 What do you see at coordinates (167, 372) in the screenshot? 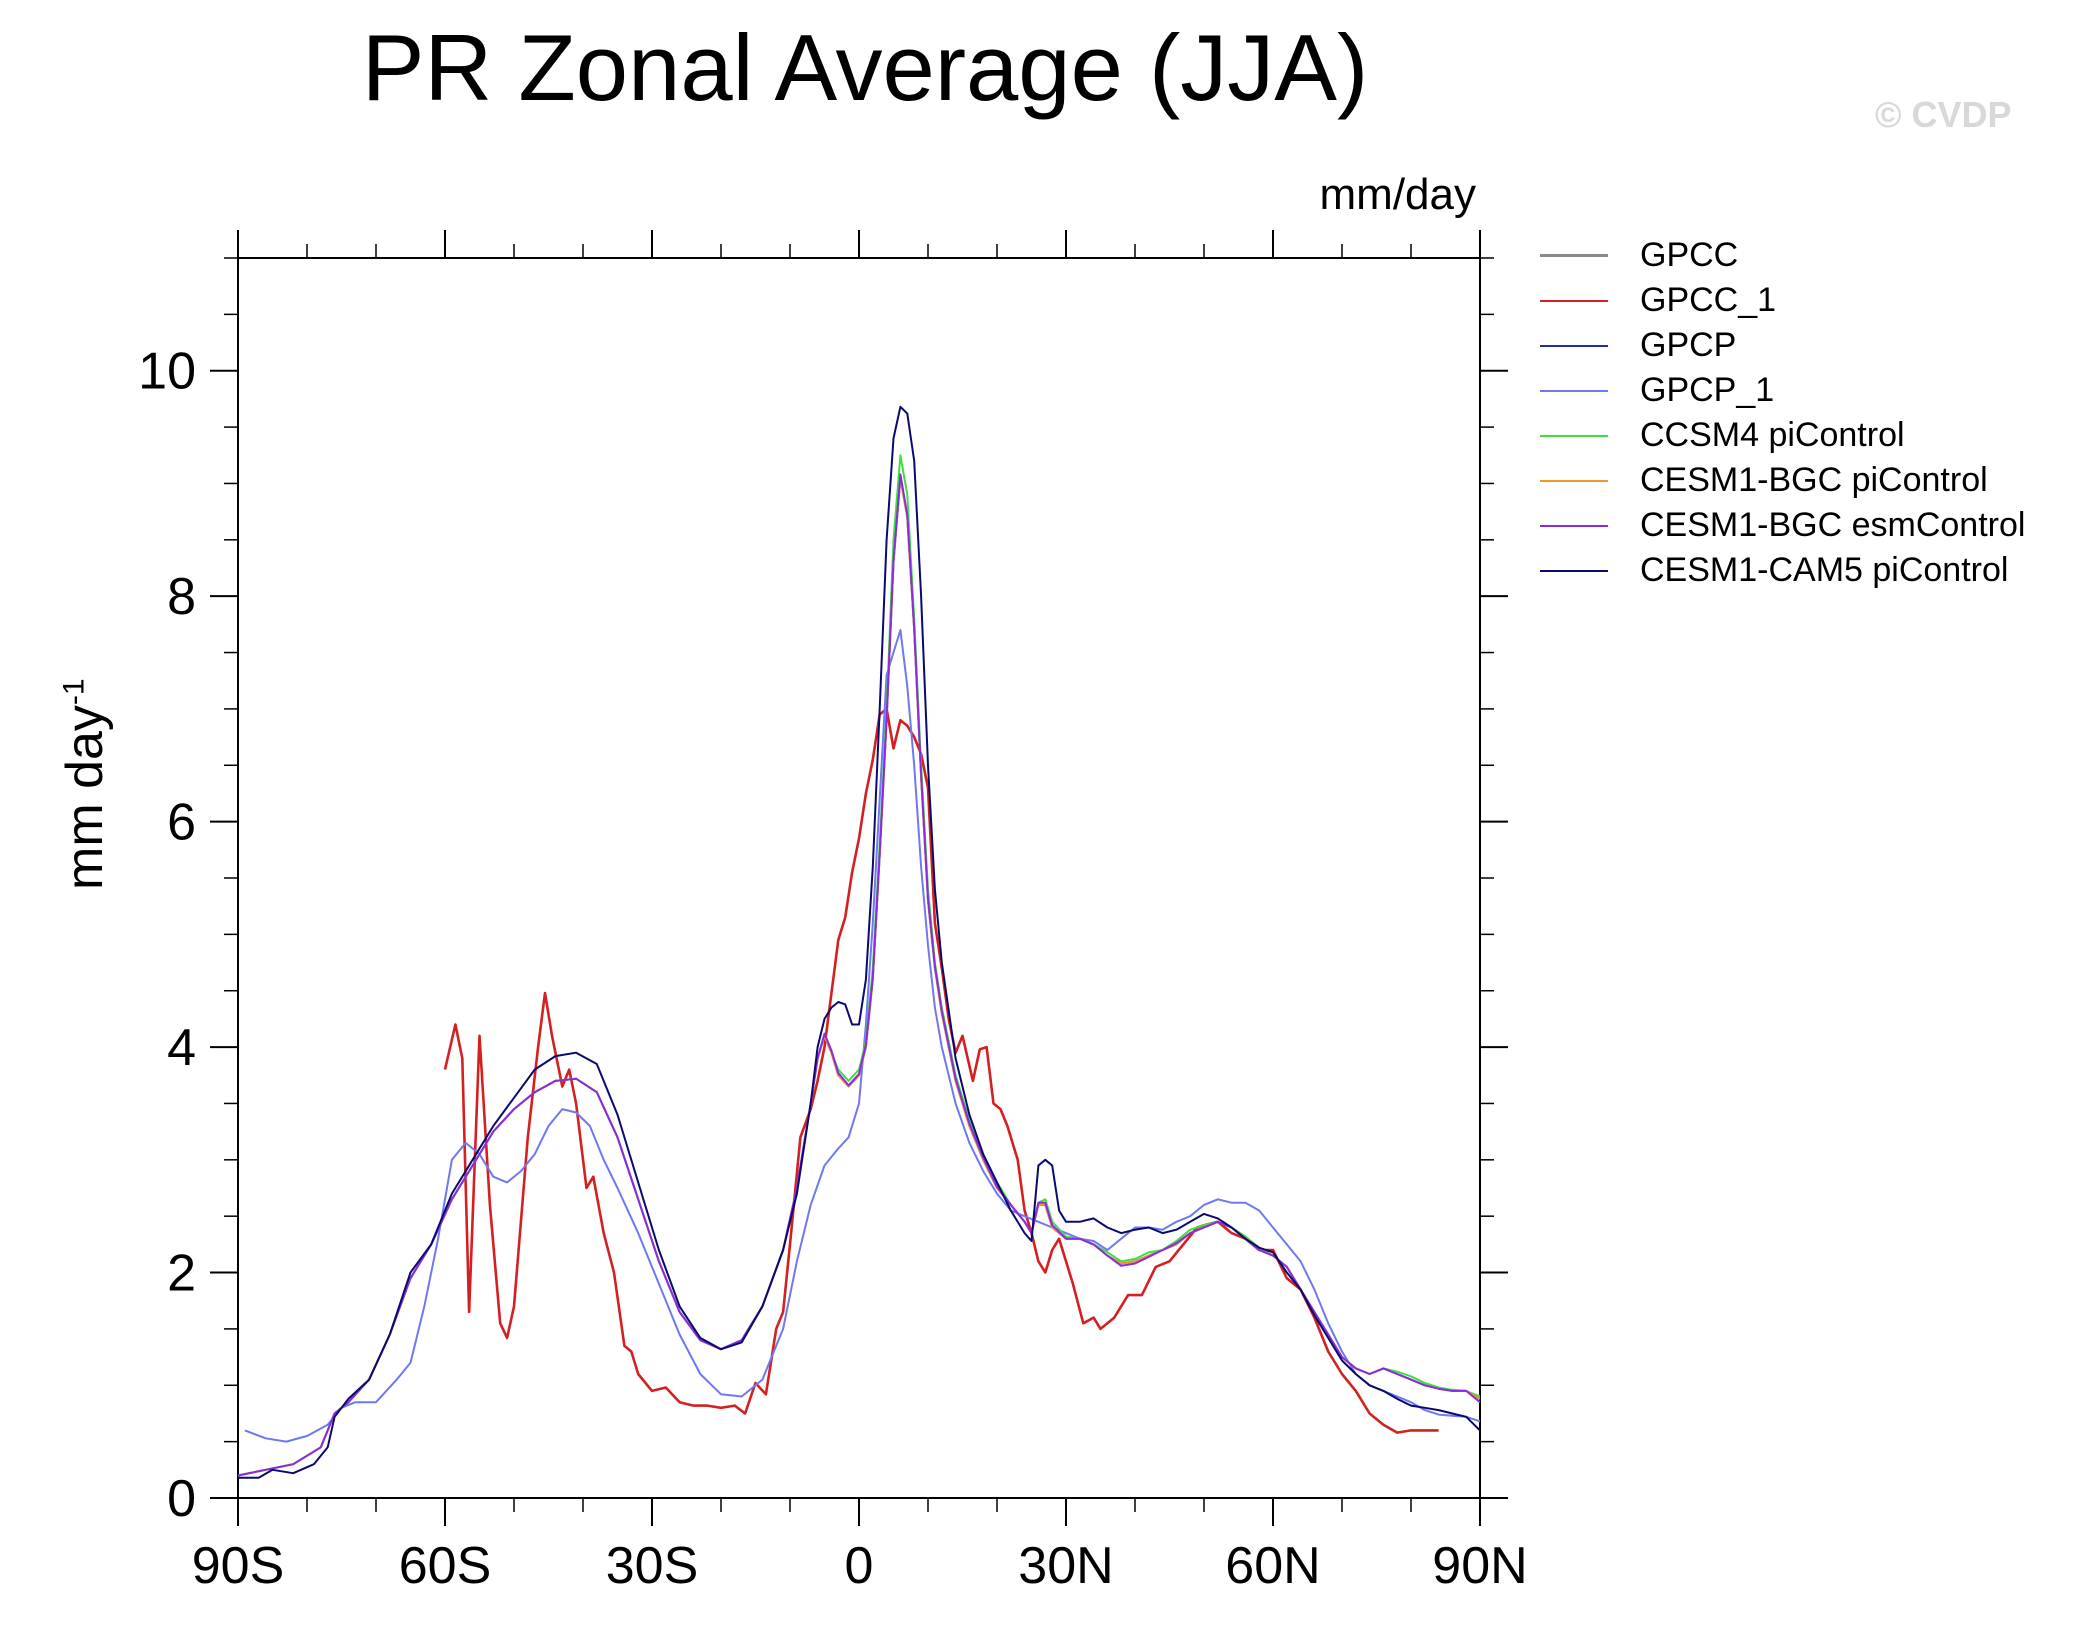
I see `y-tick-label: 10` at bounding box center [167, 372].